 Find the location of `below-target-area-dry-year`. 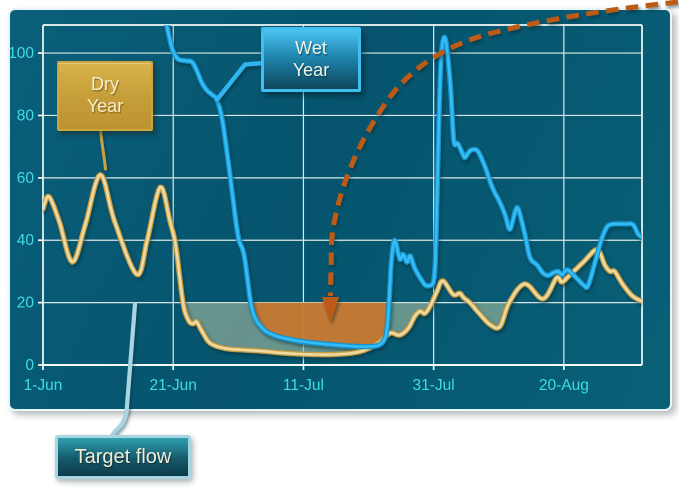

below-target-area-dry-year is located at coordinates (489, 315).